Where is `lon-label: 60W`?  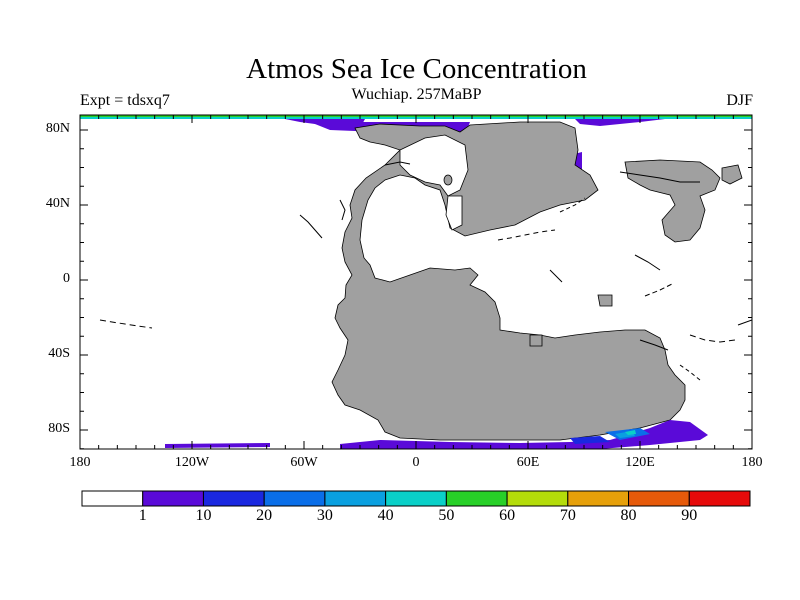 lon-label: 60W is located at coordinates (304, 462).